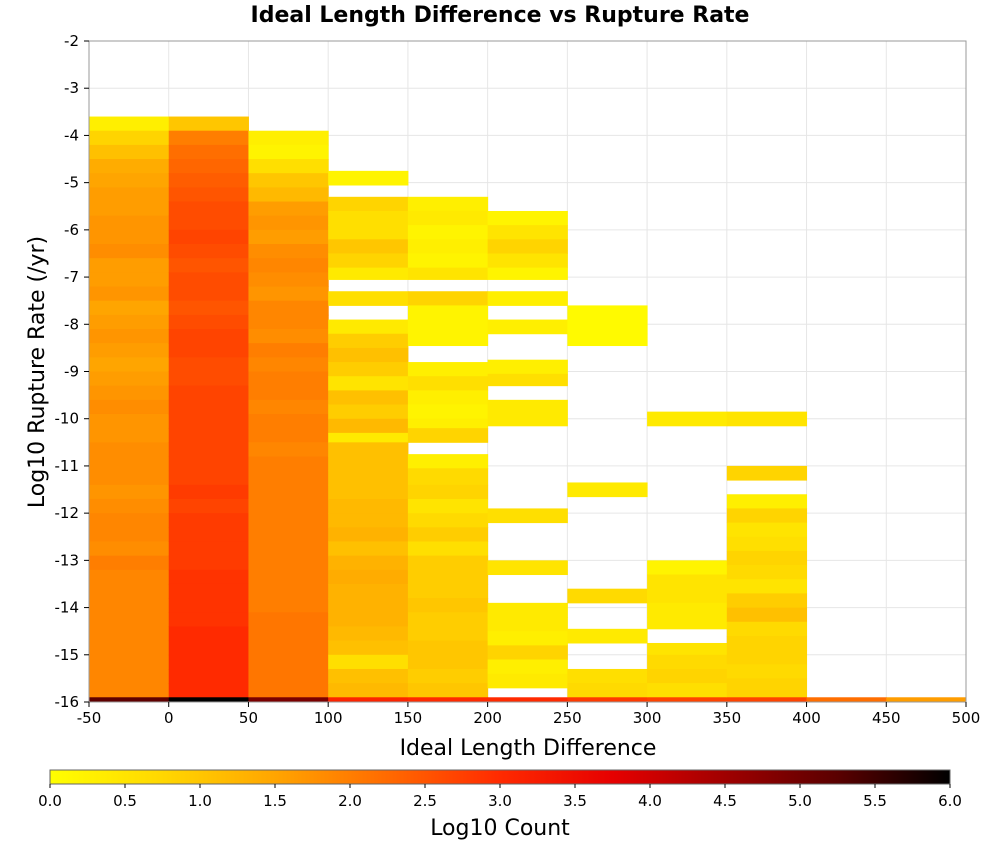 Image resolution: width=1000 pixels, height=850 pixels. What do you see at coordinates (67, 608) in the screenshot?
I see `y-tick-label: -14` at bounding box center [67, 608].